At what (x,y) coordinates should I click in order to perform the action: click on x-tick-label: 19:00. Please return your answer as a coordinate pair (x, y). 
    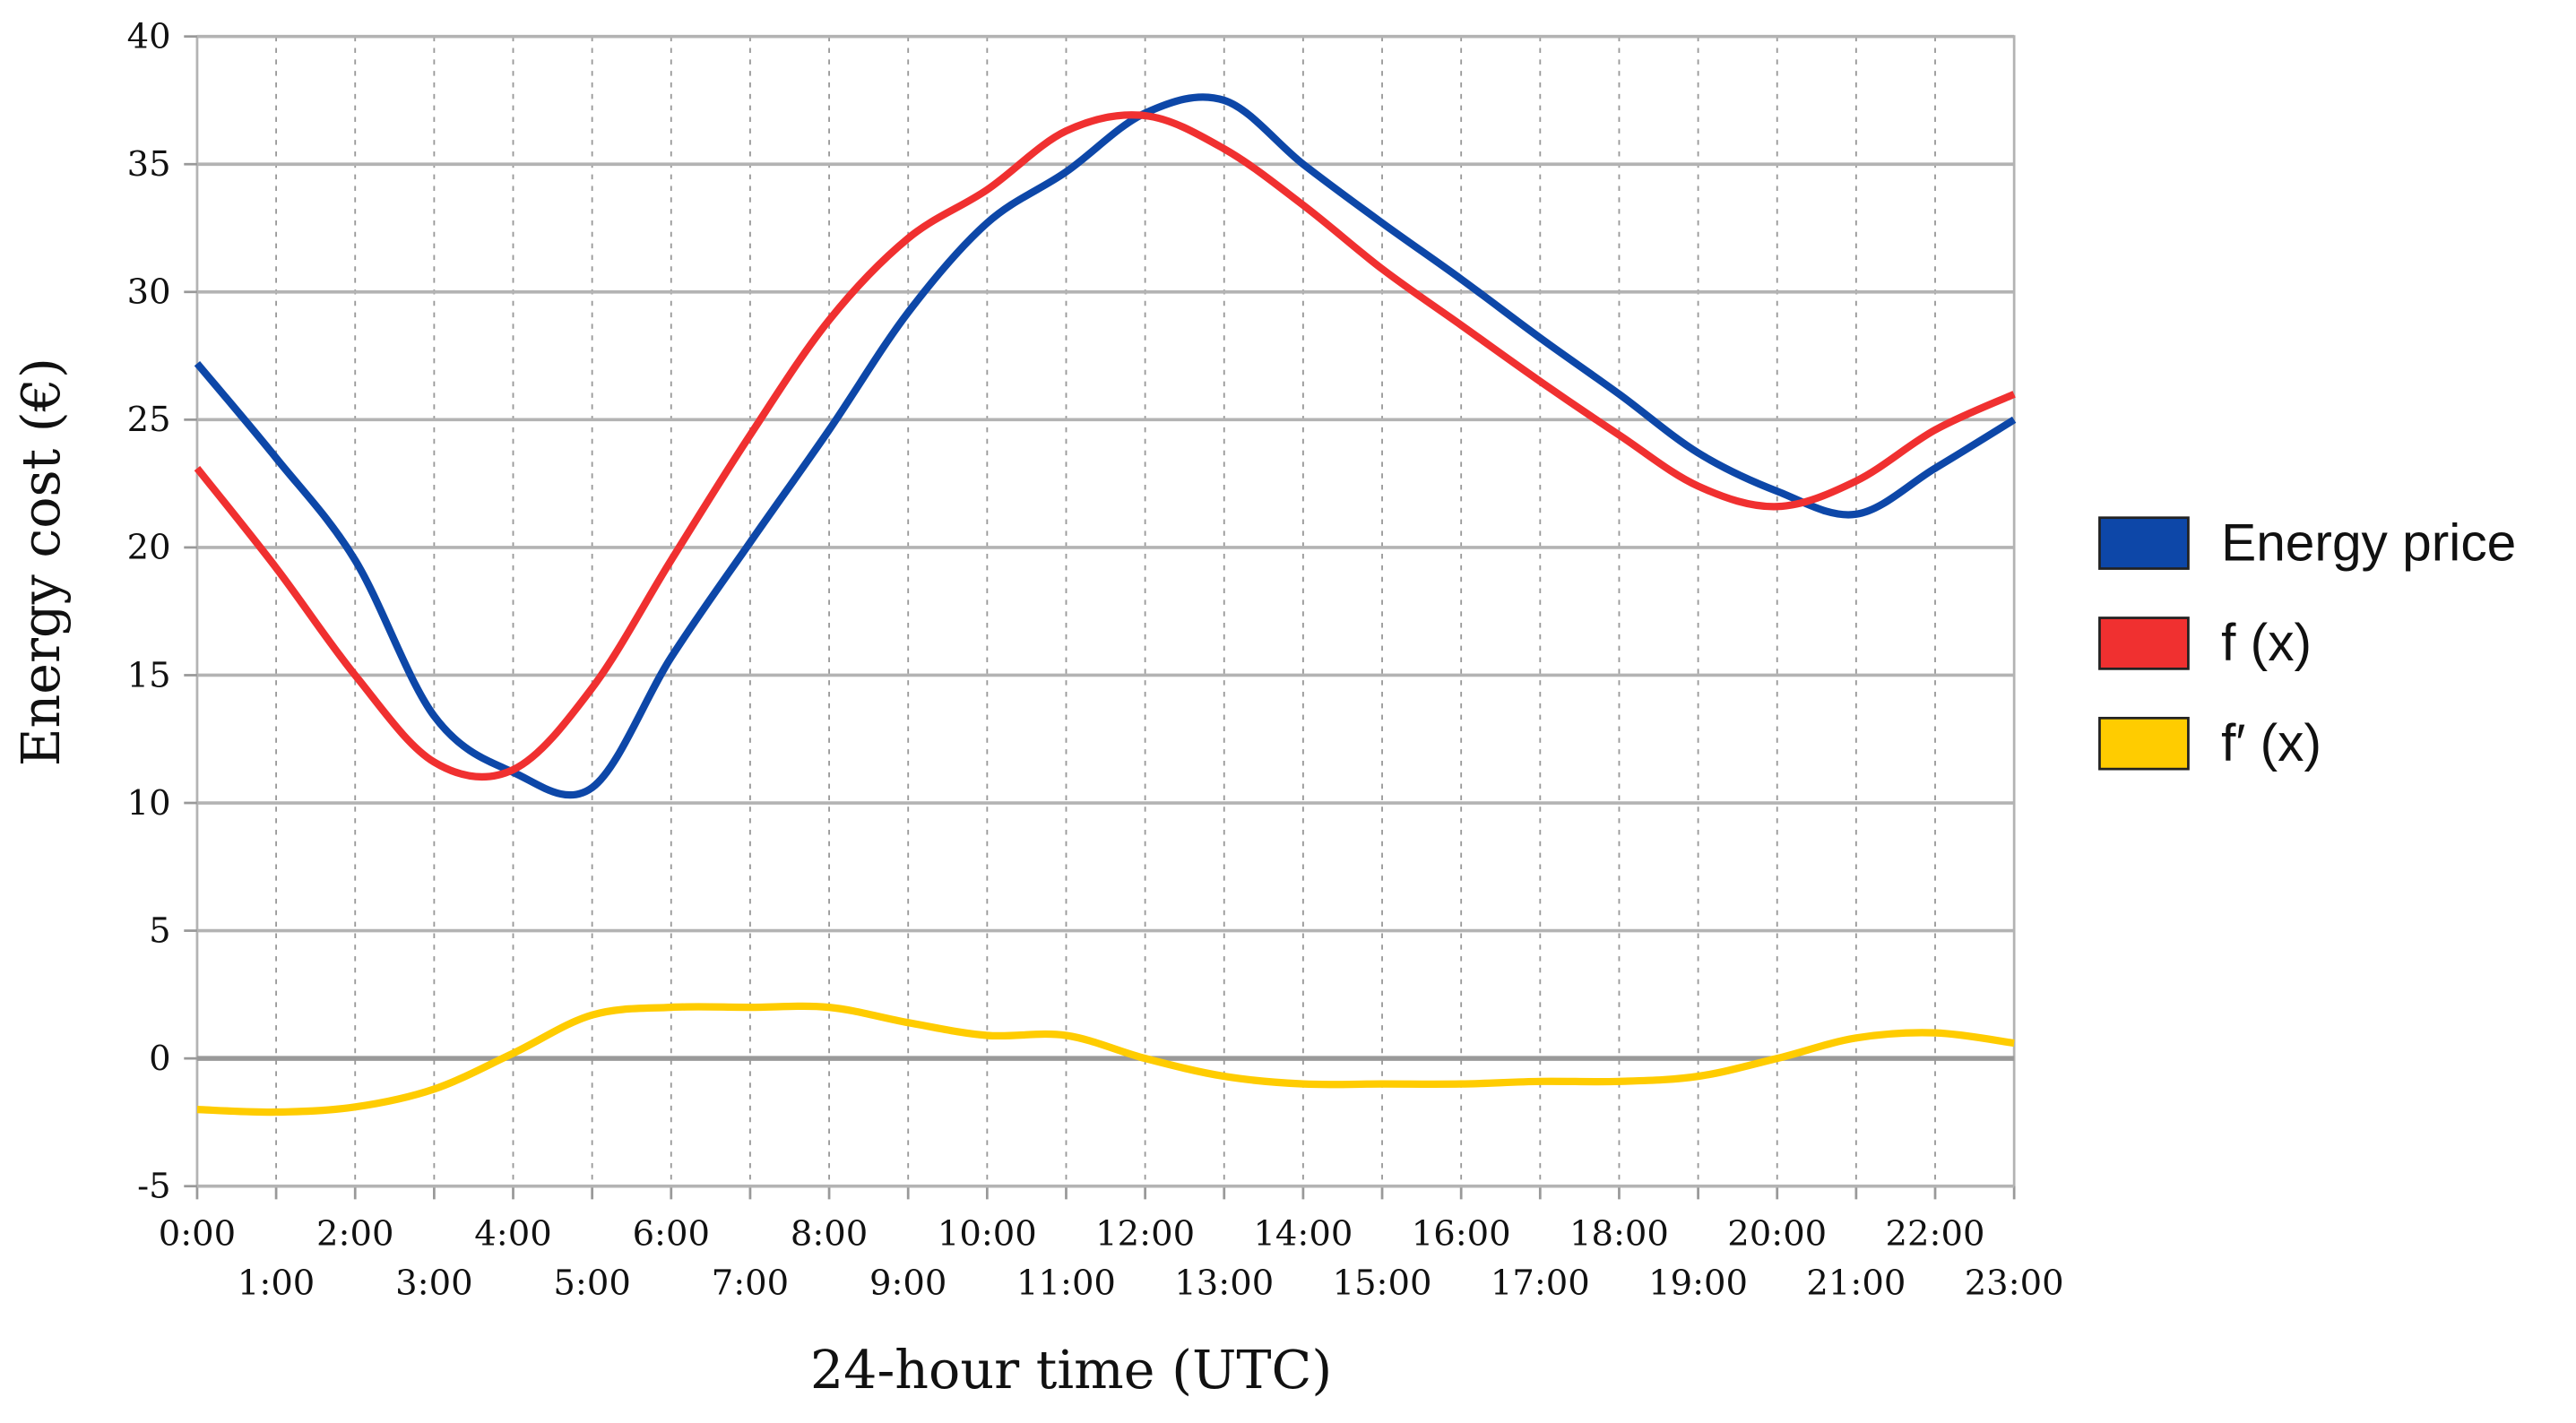
    Looking at the image, I should click on (1698, 1283).